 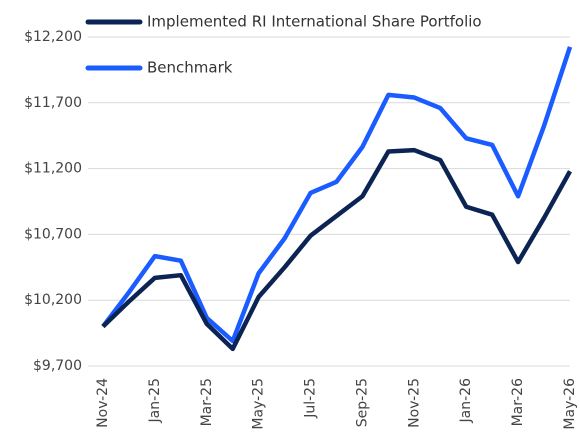 I want to click on x-tick-label: Nov-24, so click(x=103, y=403).